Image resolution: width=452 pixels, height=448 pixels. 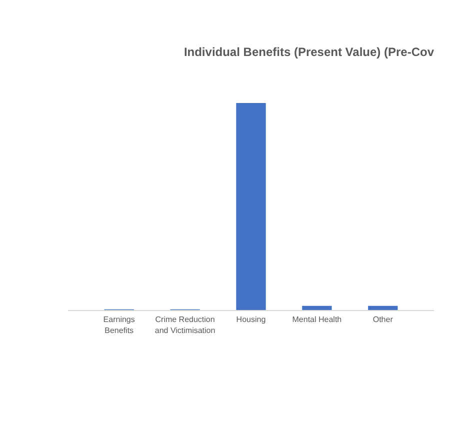 I want to click on chart-title: Individual Benefits (Present Value) (Pre-Cov, so click(x=309, y=52).